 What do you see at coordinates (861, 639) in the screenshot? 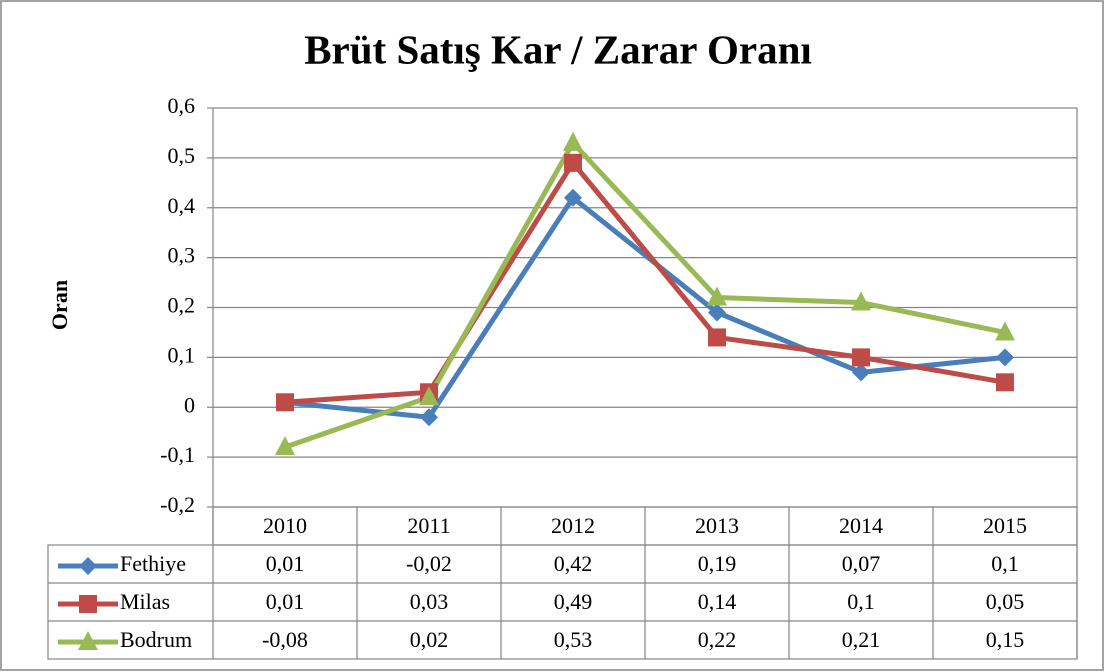
I see `table-value: 0,21` at bounding box center [861, 639].